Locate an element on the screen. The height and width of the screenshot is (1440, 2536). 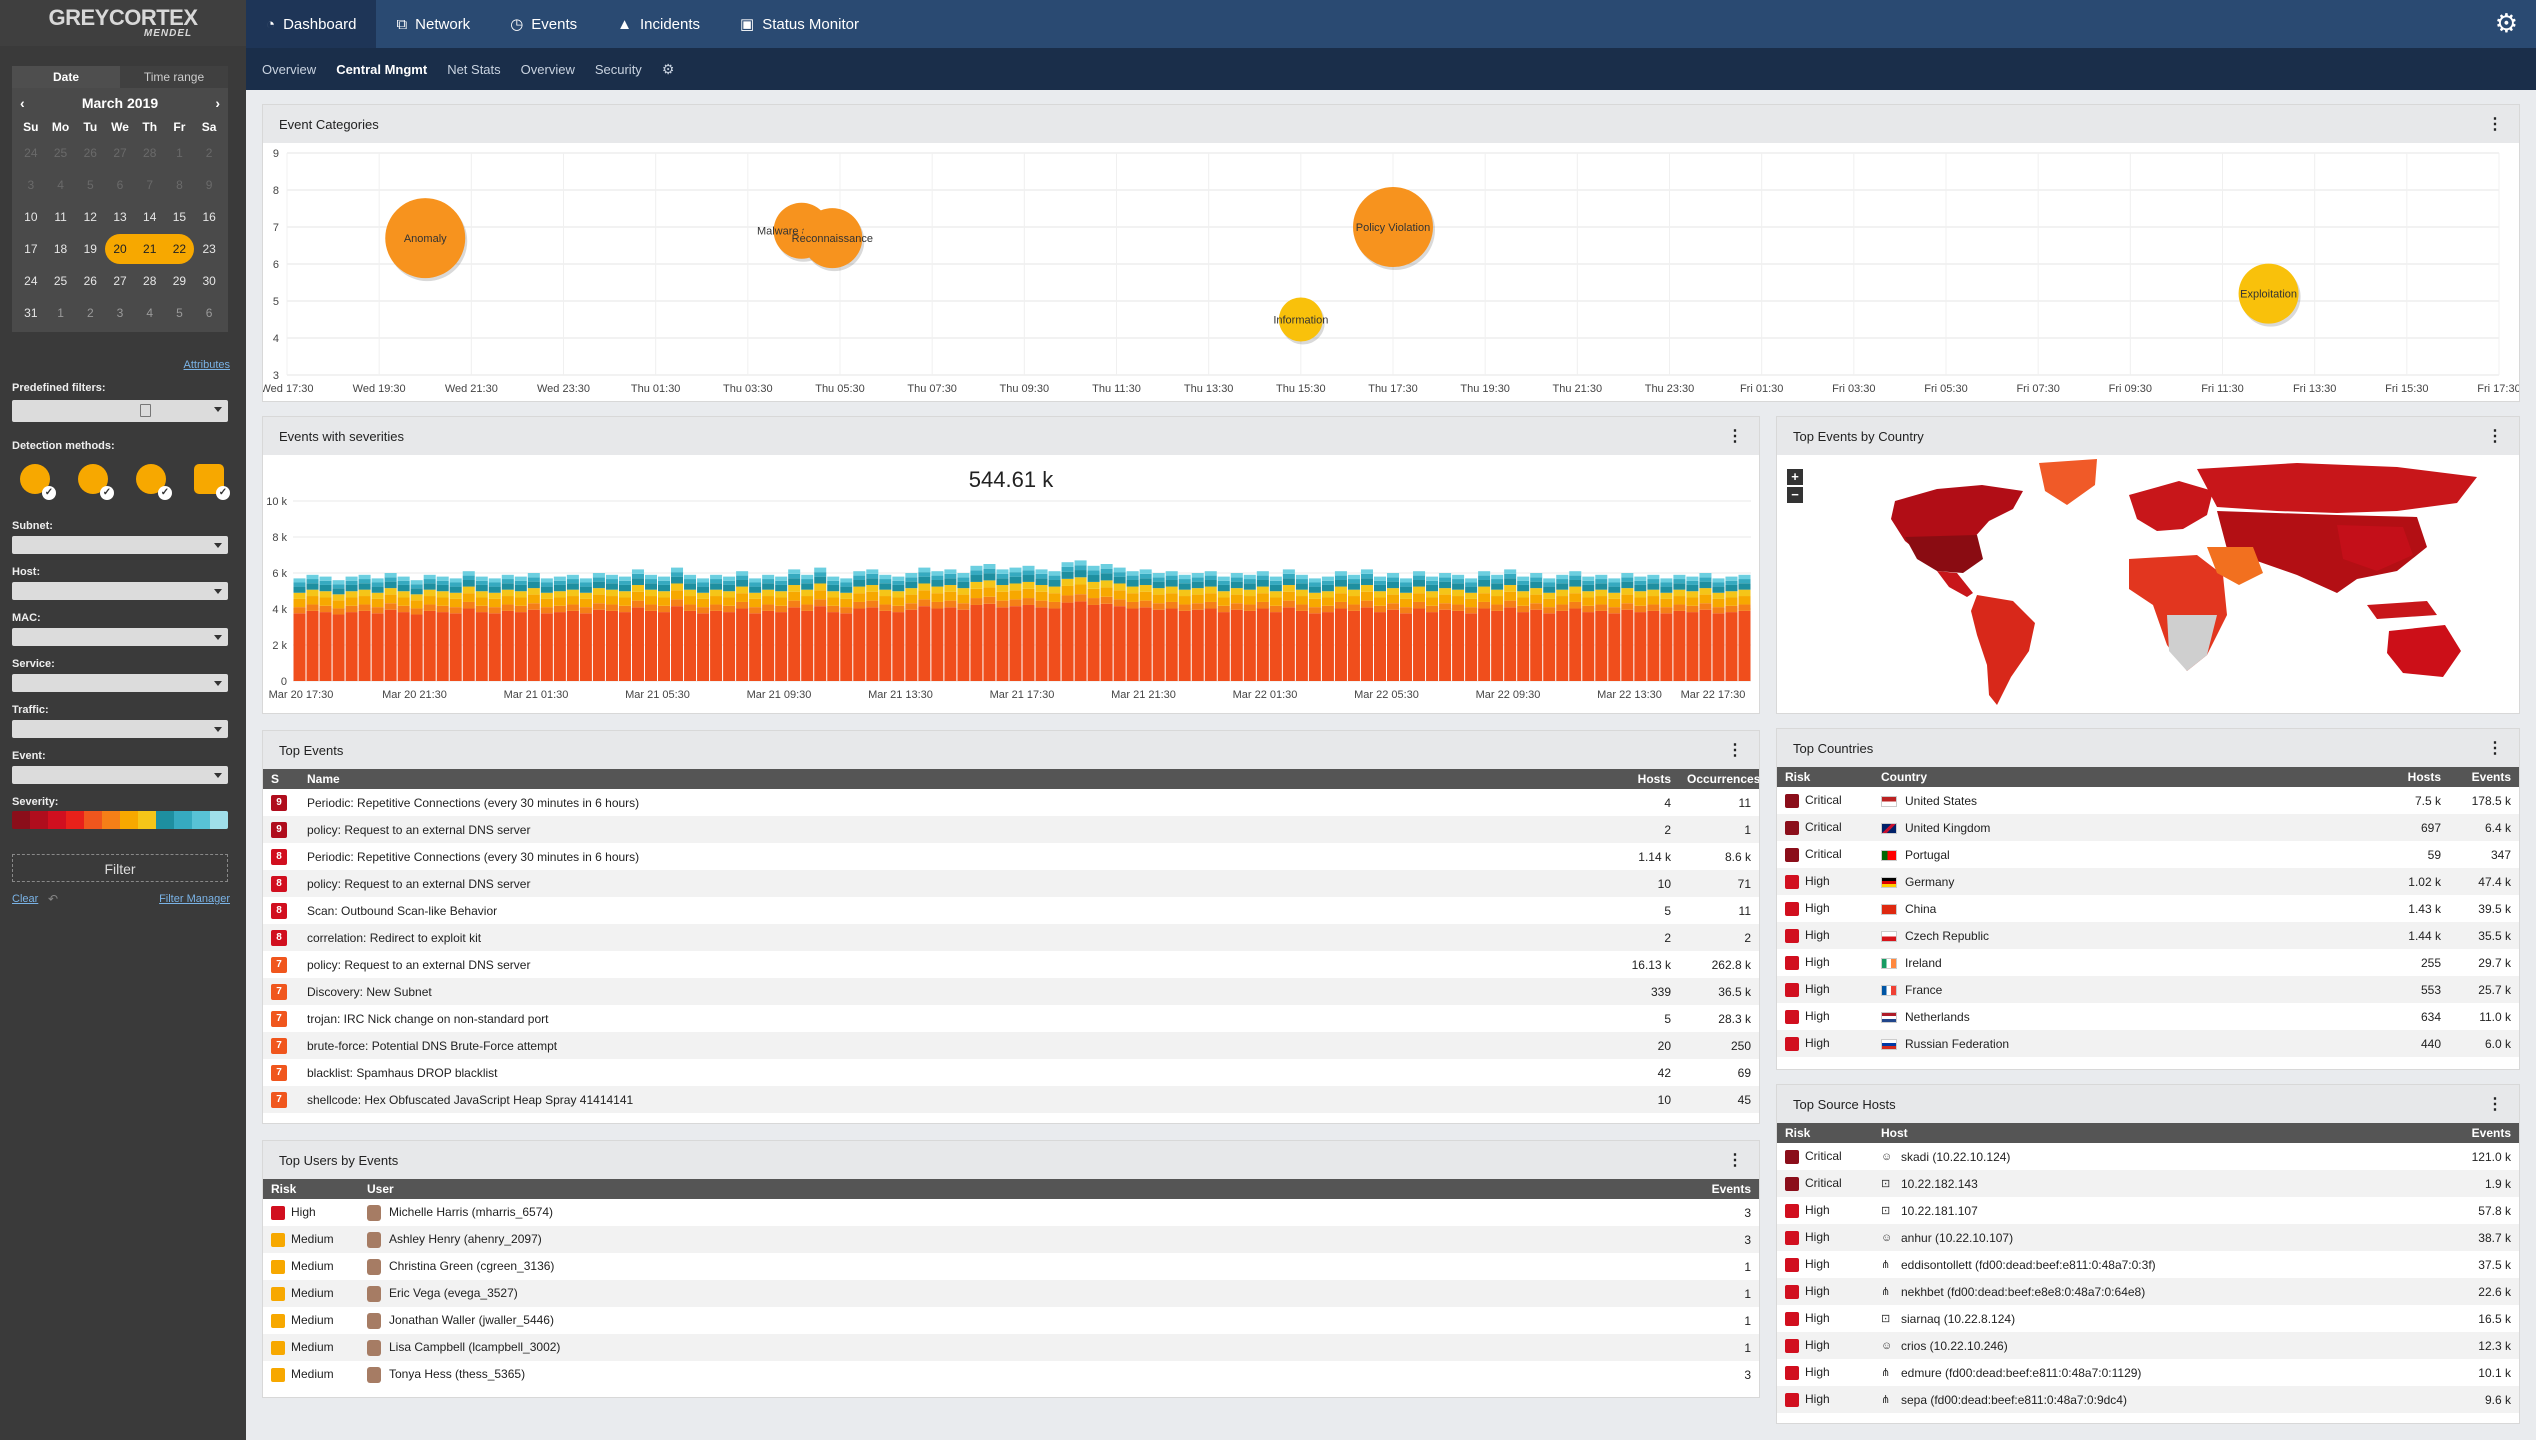
table-row: High France 553 25.7 k is located at coordinates (2148, 989).